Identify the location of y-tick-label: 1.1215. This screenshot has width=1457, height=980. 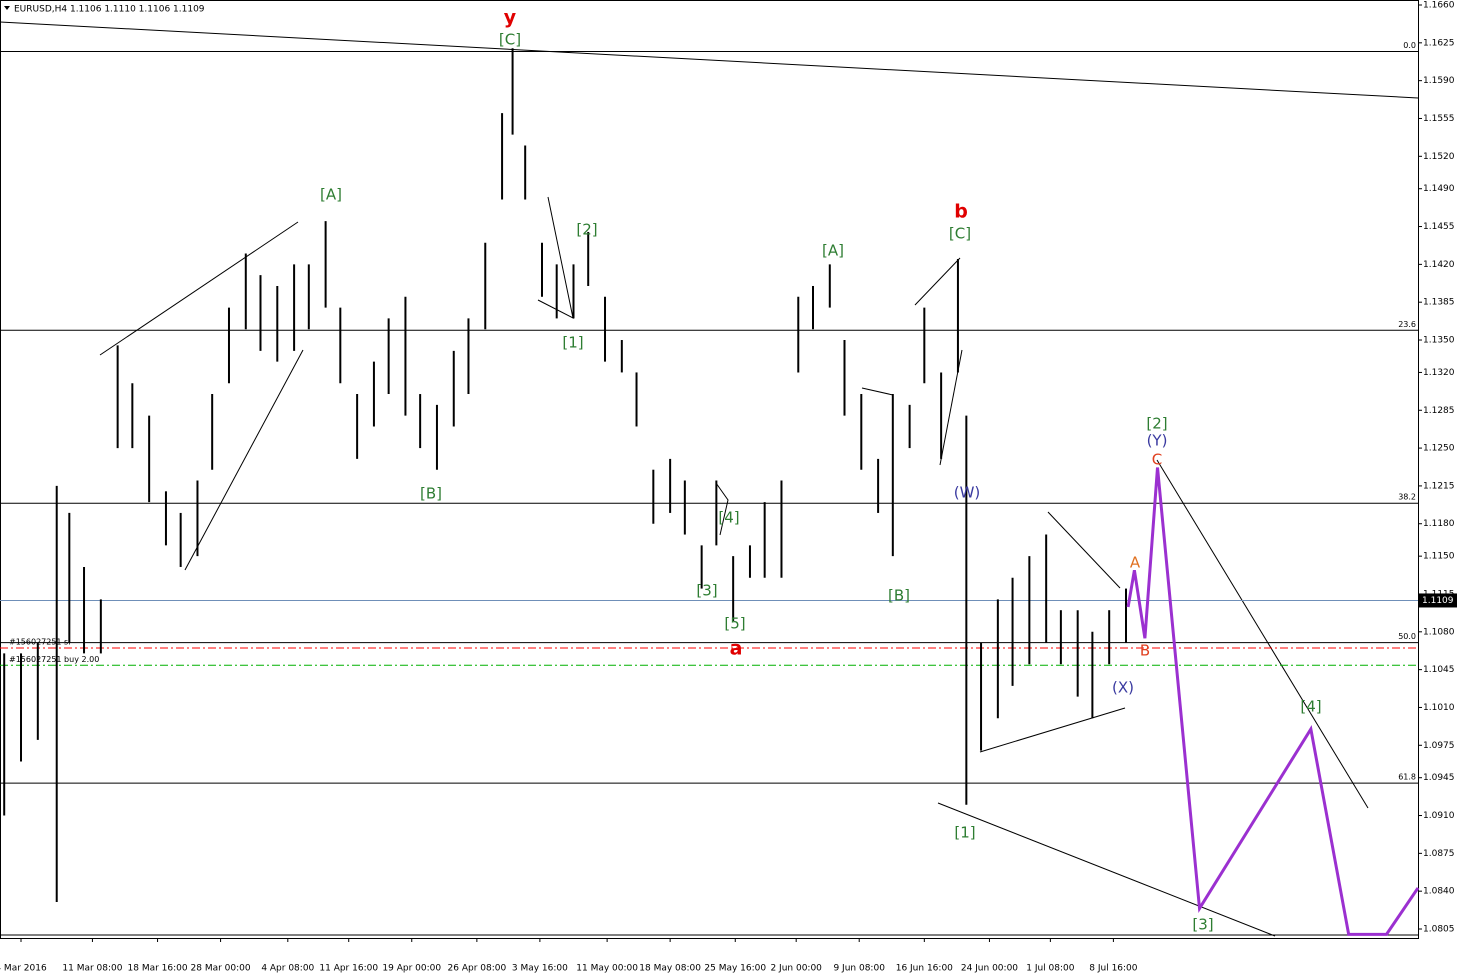
(1439, 486).